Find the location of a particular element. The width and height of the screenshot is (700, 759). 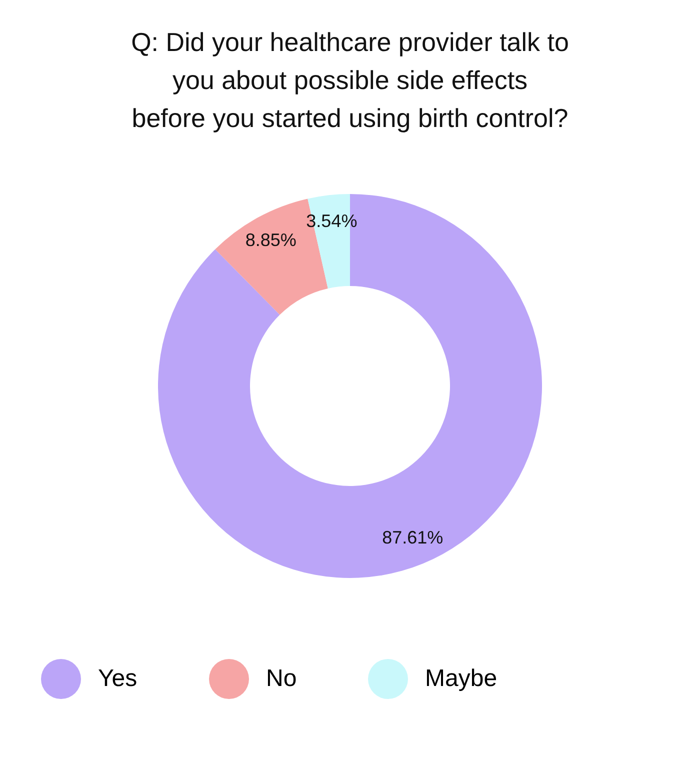

legend-label: Maybe is located at coordinates (461, 678).